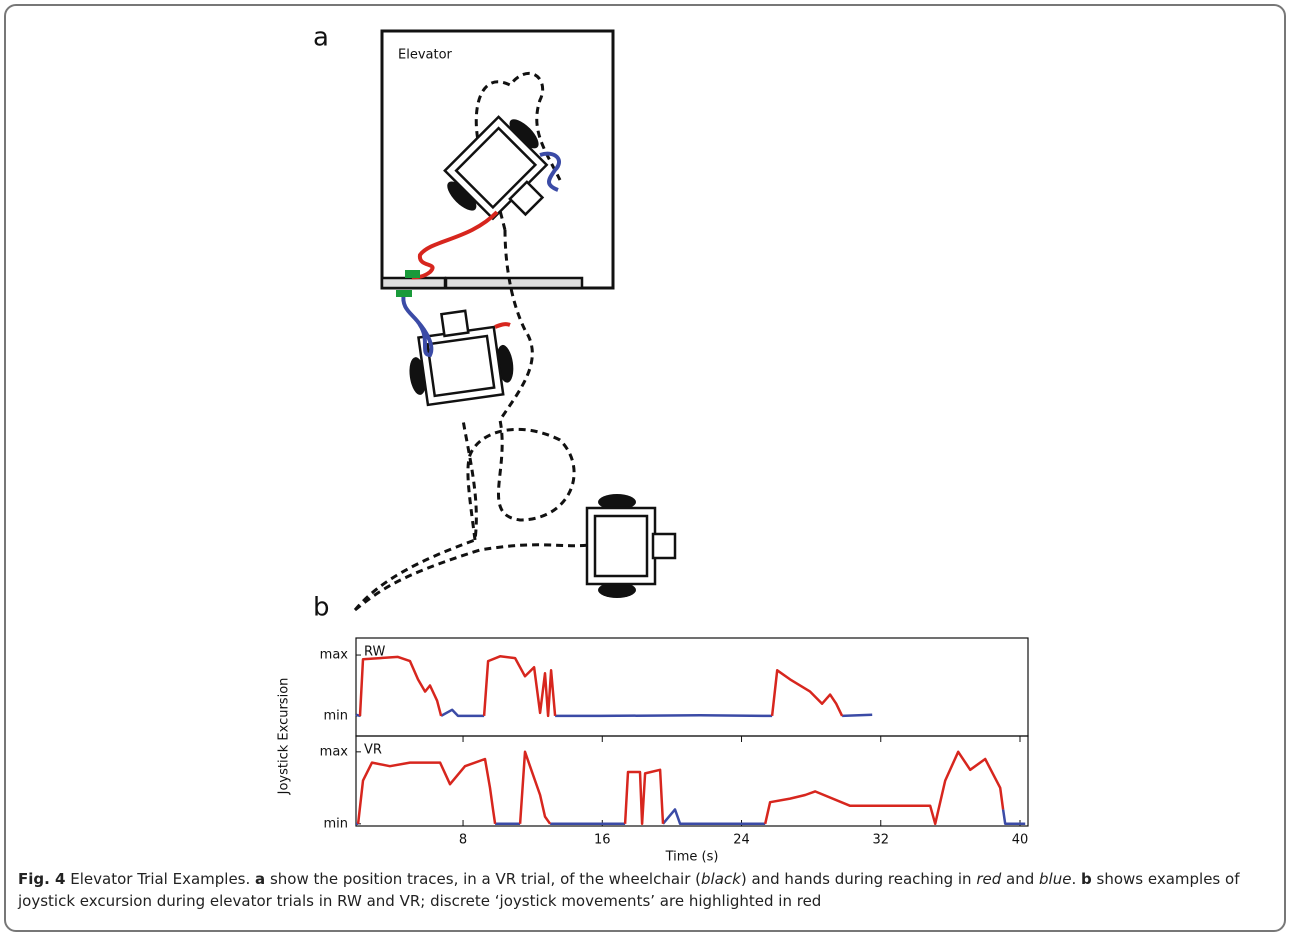  Describe the element at coordinates (284, 737) in the screenshot. I see `y-axis-label: Joystick Excursion` at that location.